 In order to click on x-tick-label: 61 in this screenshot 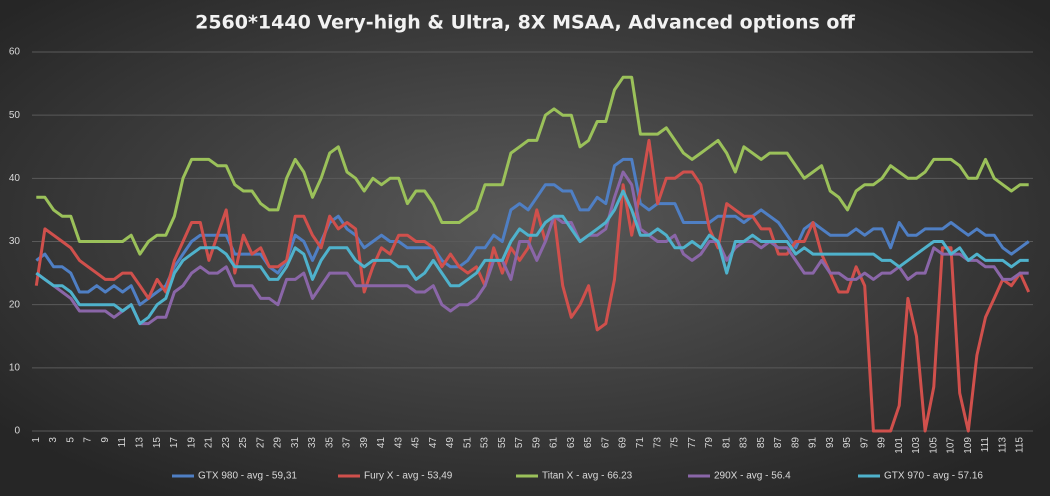, I will do `click(554, 443)`.